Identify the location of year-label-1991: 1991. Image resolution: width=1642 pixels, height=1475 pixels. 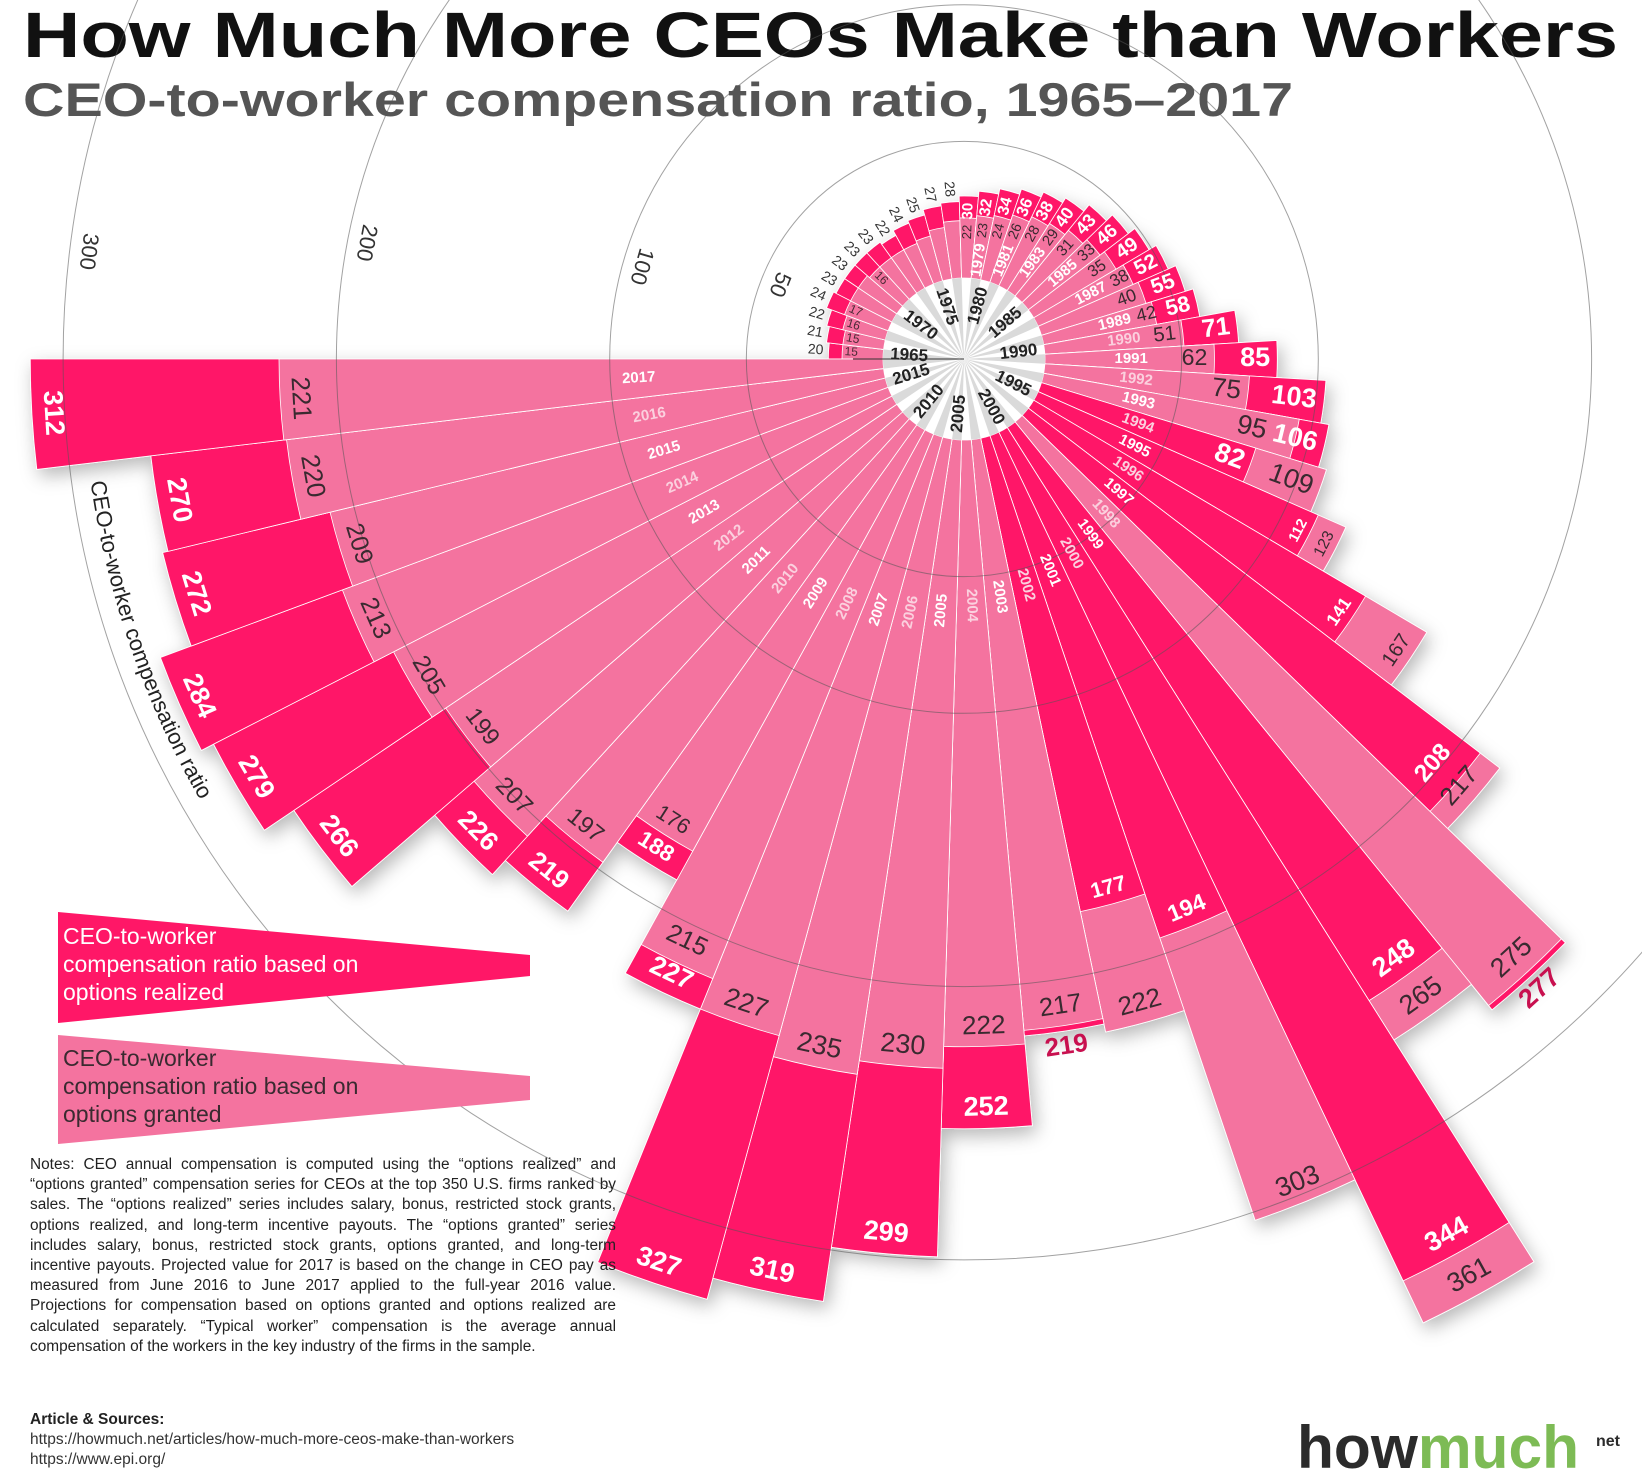
(1131, 358).